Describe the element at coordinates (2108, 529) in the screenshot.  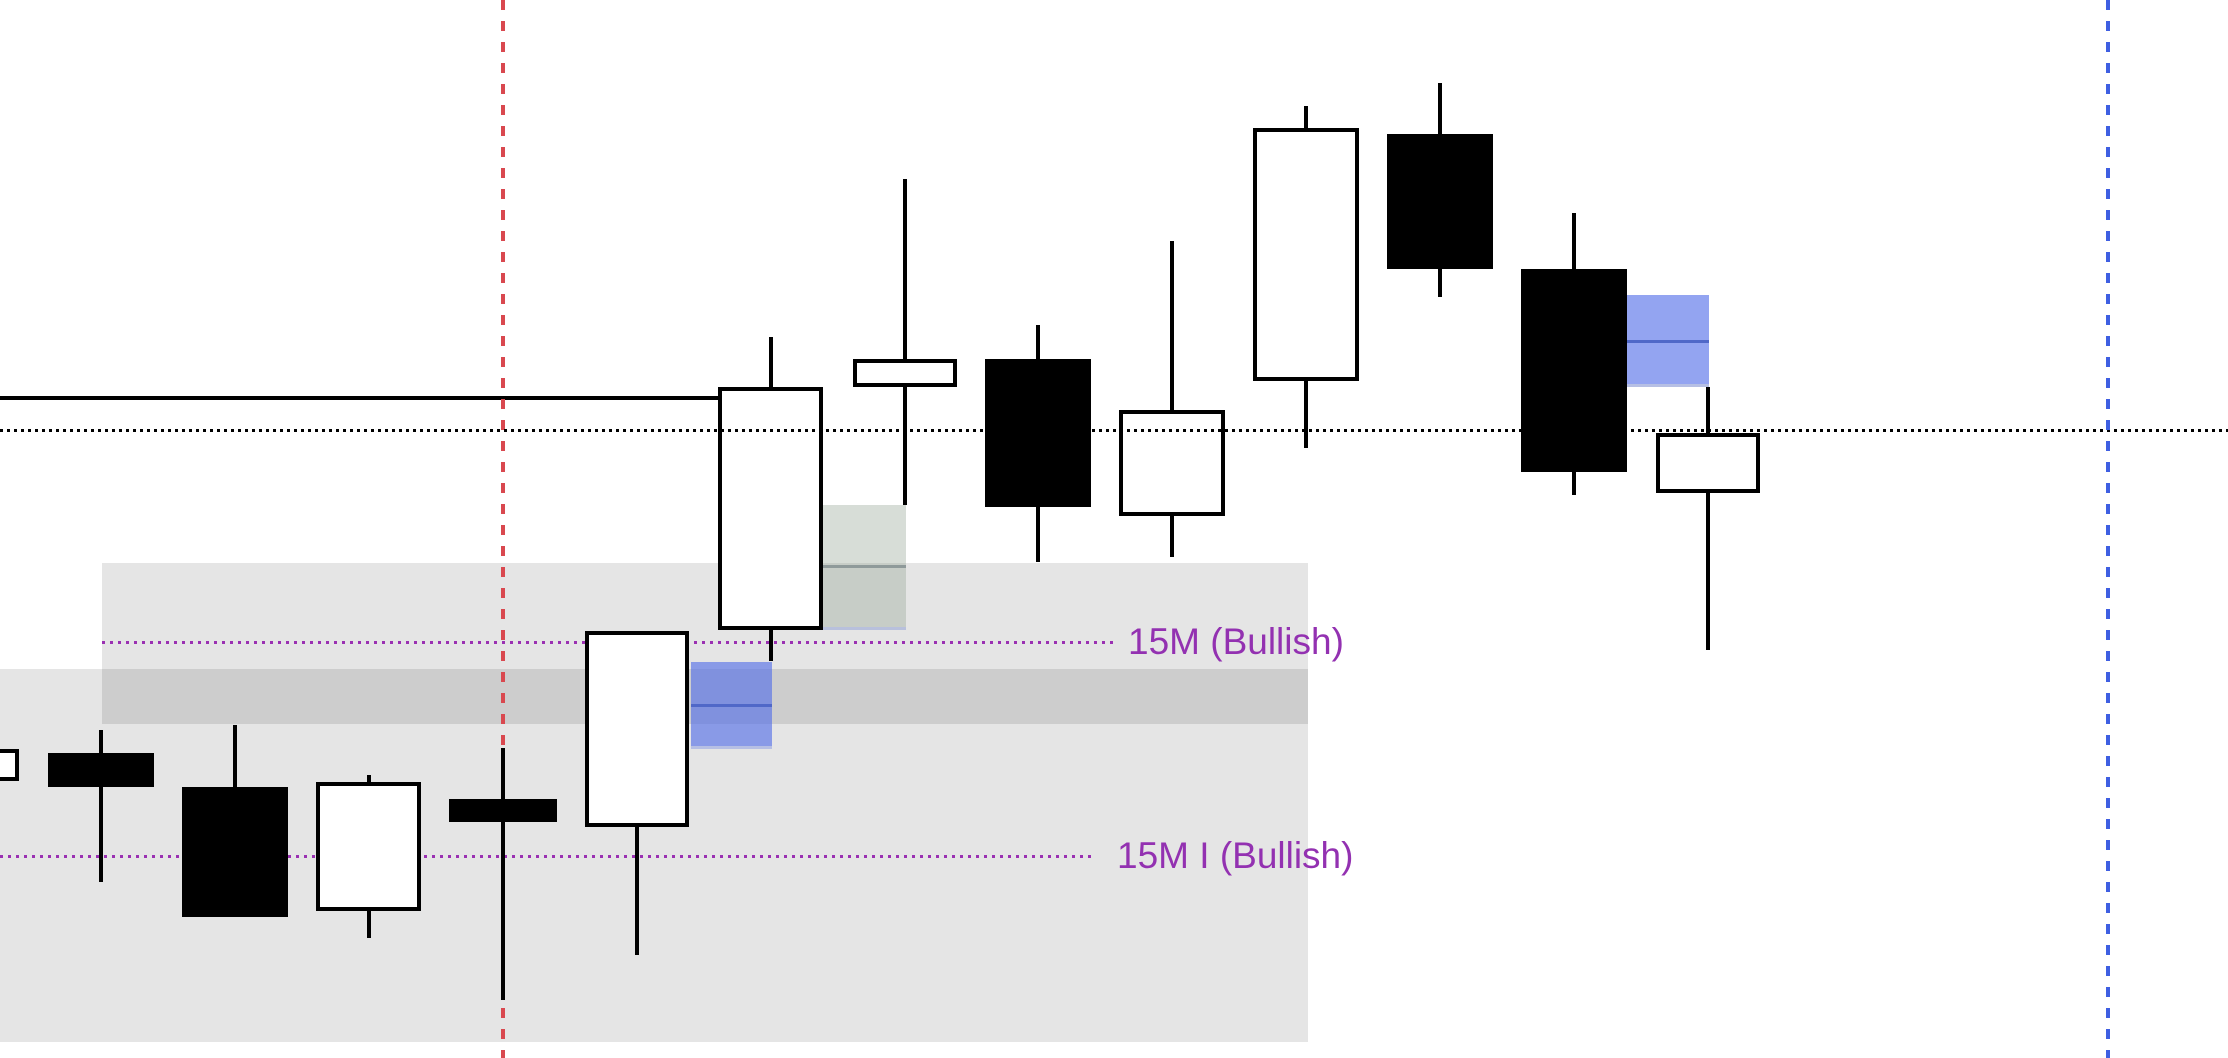
I see `vertical-line-blue-dashed` at that location.